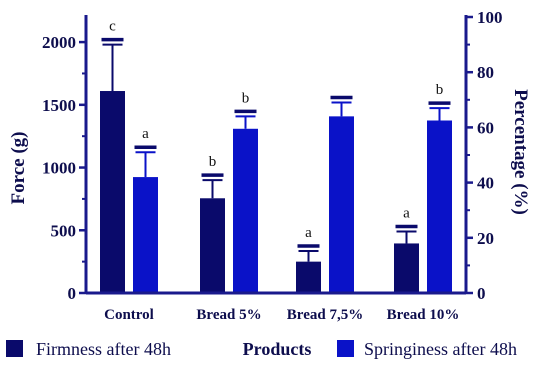 Image resolution: width=537 pixels, height=365 pixels. What do you see at coordinates (484, 155) in the screenshot?
I see `right-axis-ticks: 0 20 40 60 80 100` at bounding box center [484, 155].